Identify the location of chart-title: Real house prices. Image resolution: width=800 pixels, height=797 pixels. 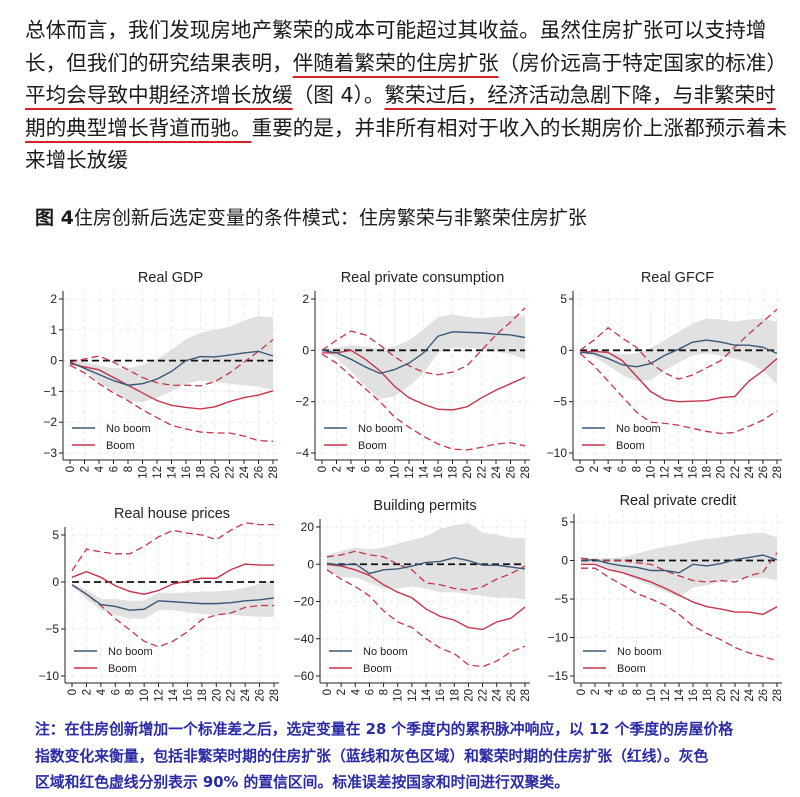
(172, 514).